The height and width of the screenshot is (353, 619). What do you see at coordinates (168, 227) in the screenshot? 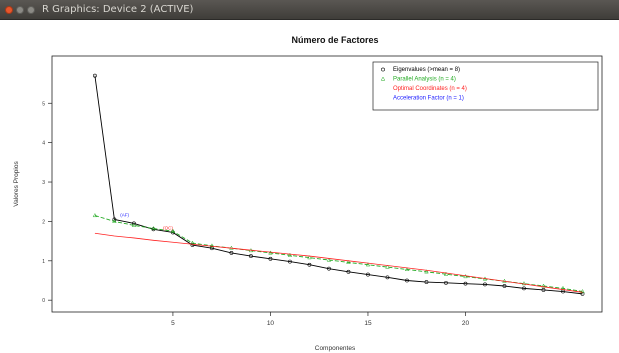
I see `annotation-label: (OC)` at bounding box center [168, 227].